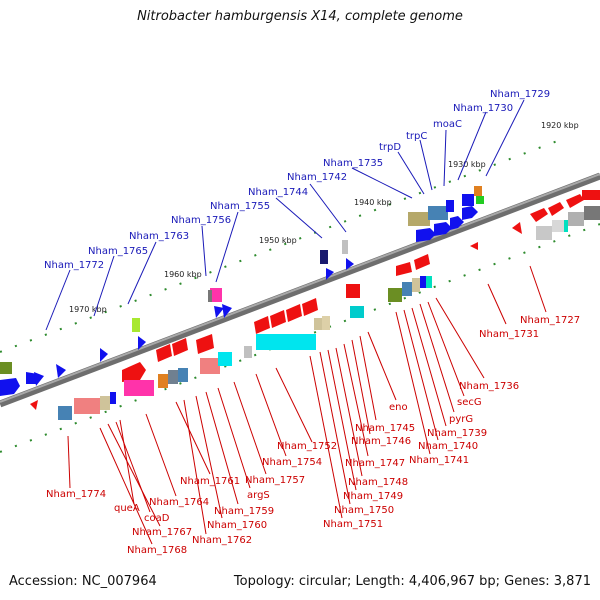 The height and width of the screenshot is (600, 600). Describe the element at coordinates (378, 482) in the screenshot. I see `gene-label: Nham_1748` at that location.